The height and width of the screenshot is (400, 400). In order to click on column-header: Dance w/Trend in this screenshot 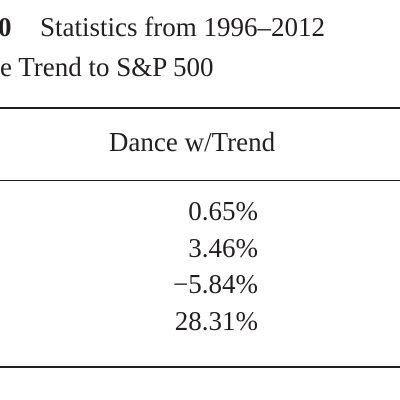, I will do `click(192, 142)`.